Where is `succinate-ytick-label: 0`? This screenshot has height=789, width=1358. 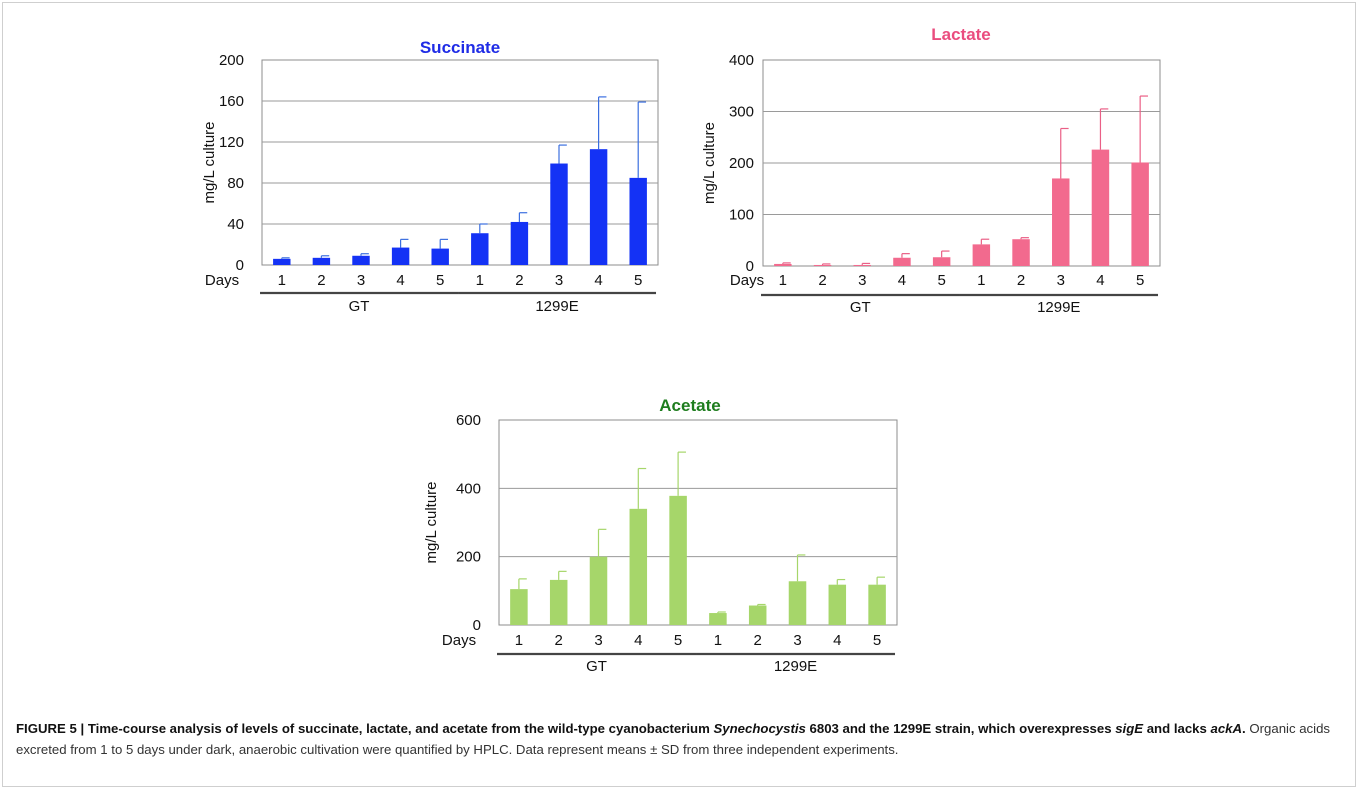 succinate-ytick-label: 0 is located at coordinates (240, 265).